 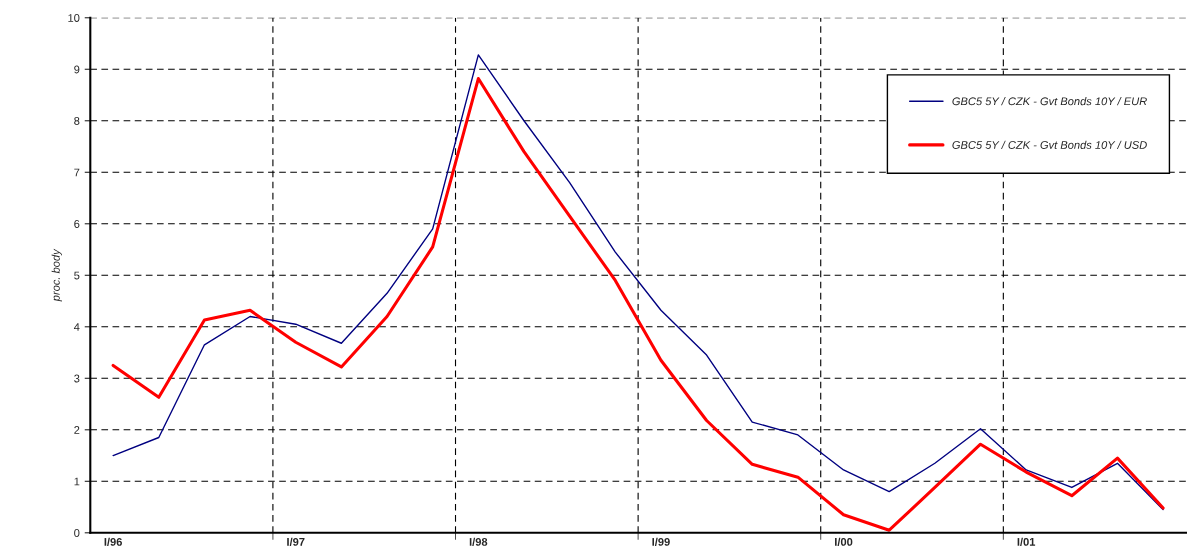 What do you see at coordinates (1026, 541) in the screenshot?
I see `x-tick-label: I/01` at bounding box center [1026, 541].